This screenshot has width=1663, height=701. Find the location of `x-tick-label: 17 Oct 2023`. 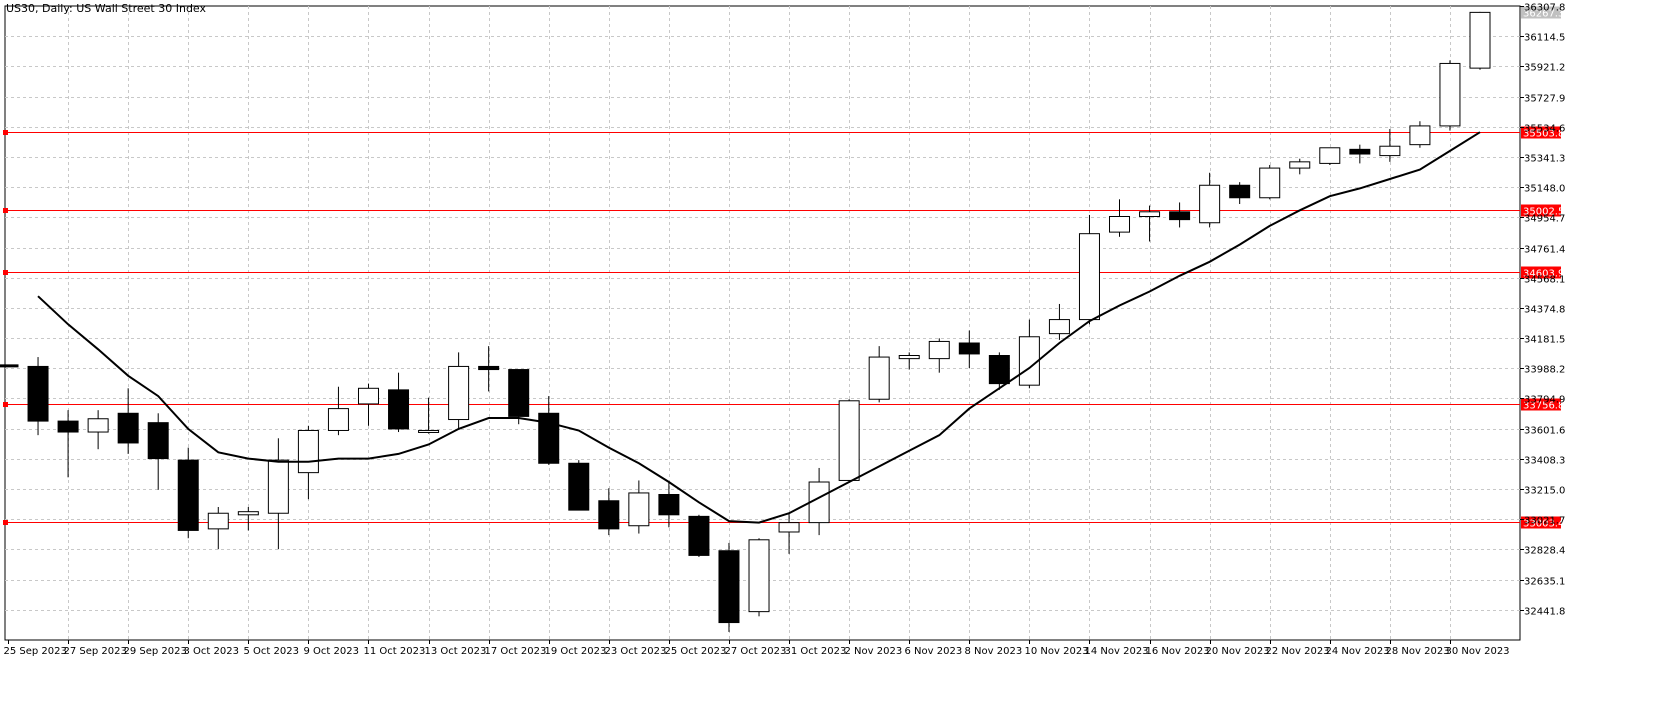

x-tick-label: 17 Oct 2023 is located at coordinates (516, 651).